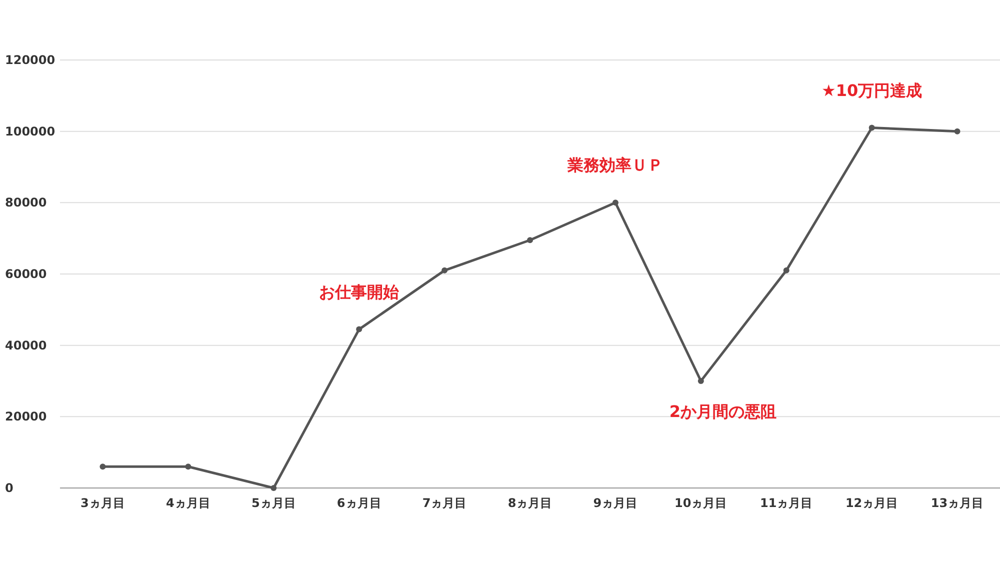 This screenshot has width=1000, height=562. Describe the element at coordinates (615, 503) in the screenshot. I see `x-tick-label: 9ヵ月目` at that location.